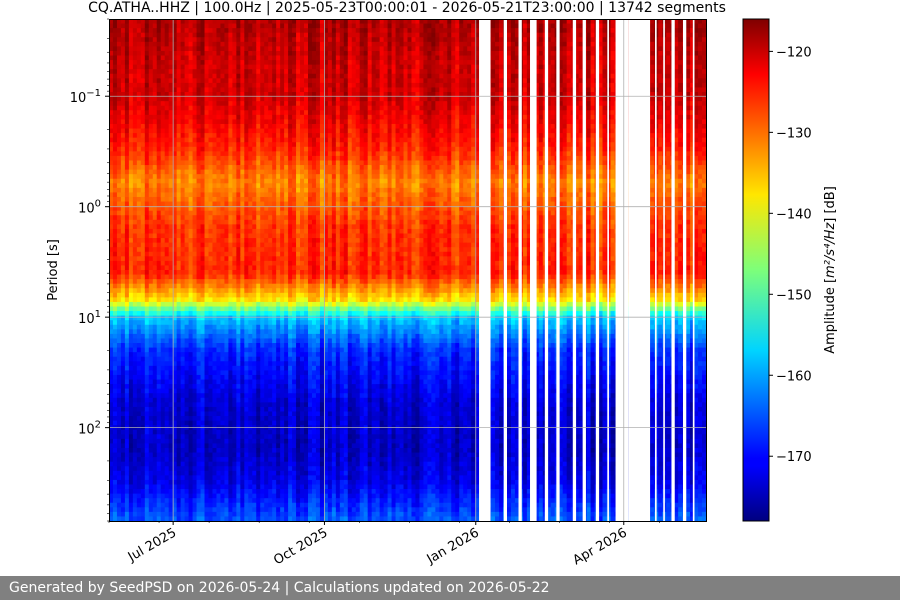  I want to click on heatmap-column, so click(111, 270).